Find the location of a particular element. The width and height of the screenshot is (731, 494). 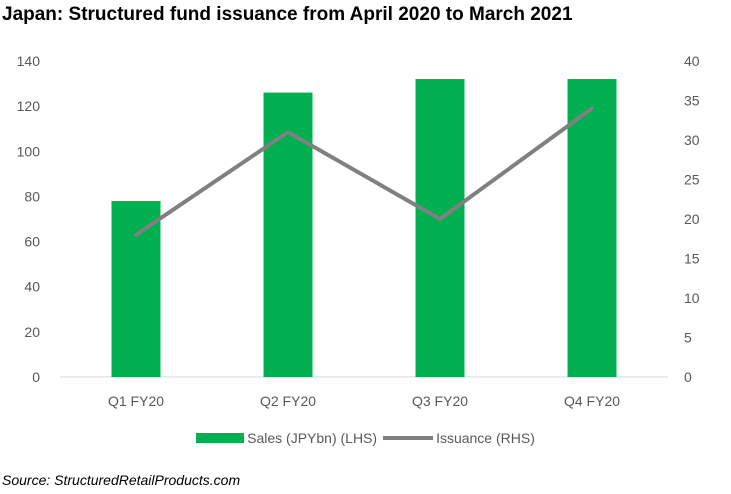

bar-q2-fy20 is located at coordinates (288, 234).